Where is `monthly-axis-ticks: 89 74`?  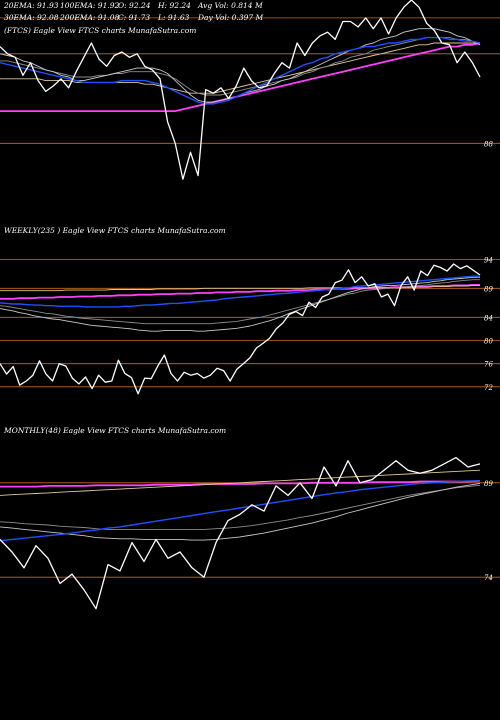
monthly-axis-ticks: 89 74 is located at coordinates (488, 531).